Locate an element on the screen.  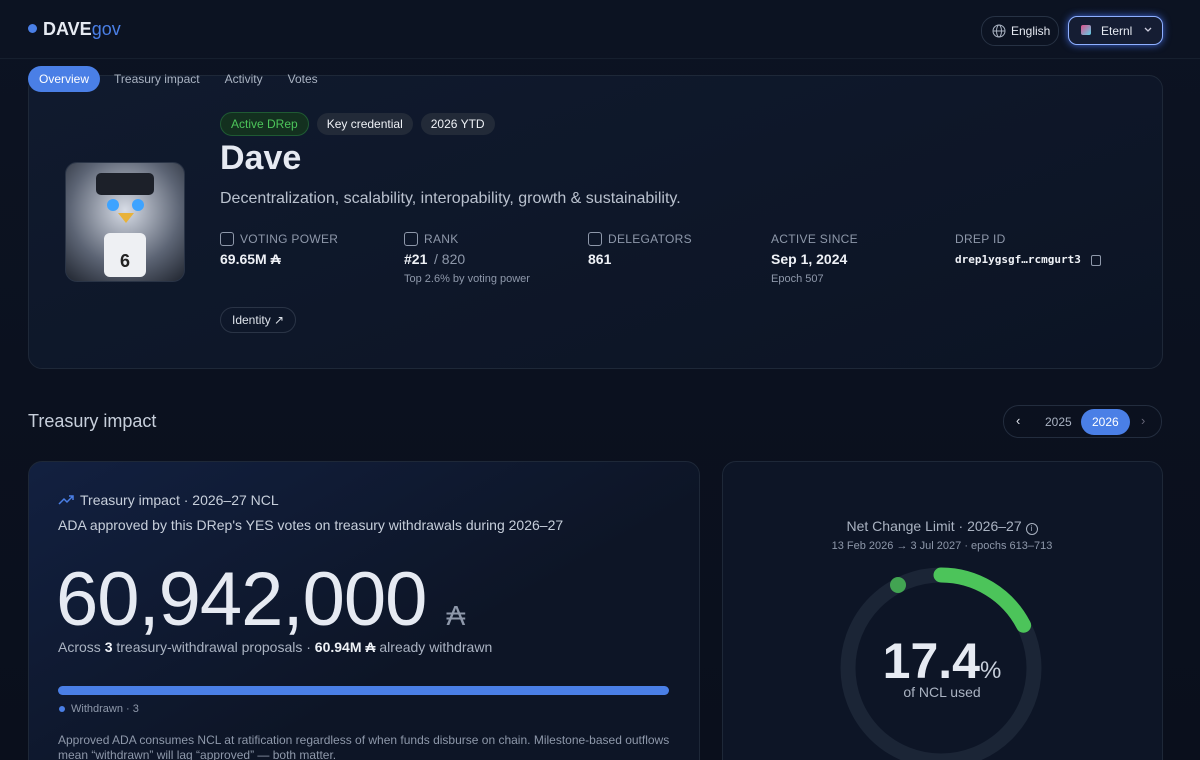
gauge-glow is located at coordinates (898, 585).